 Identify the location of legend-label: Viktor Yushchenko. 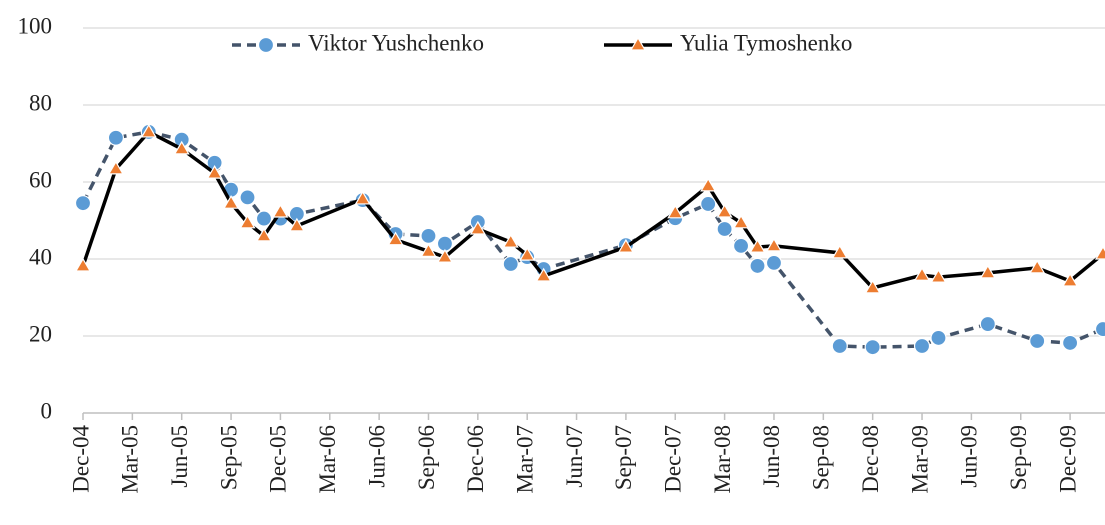
(396, 42).